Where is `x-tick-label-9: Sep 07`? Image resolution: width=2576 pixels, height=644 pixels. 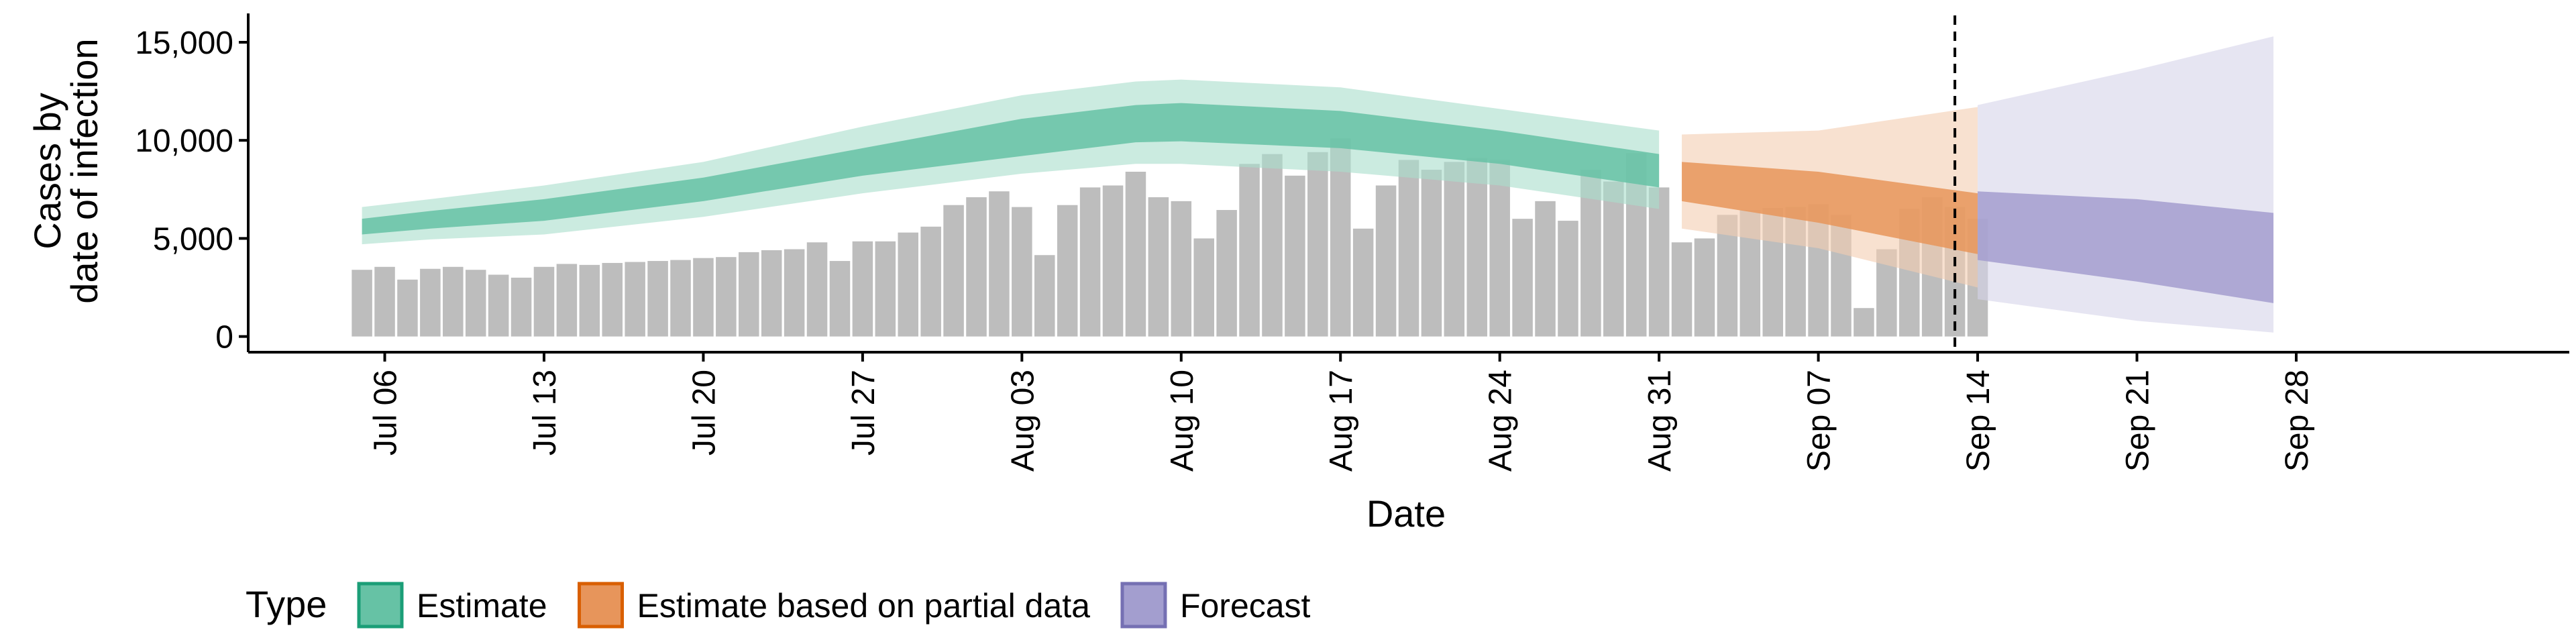
x-tick-label-9: Sep 07 is located at coordinates (1819, 421).